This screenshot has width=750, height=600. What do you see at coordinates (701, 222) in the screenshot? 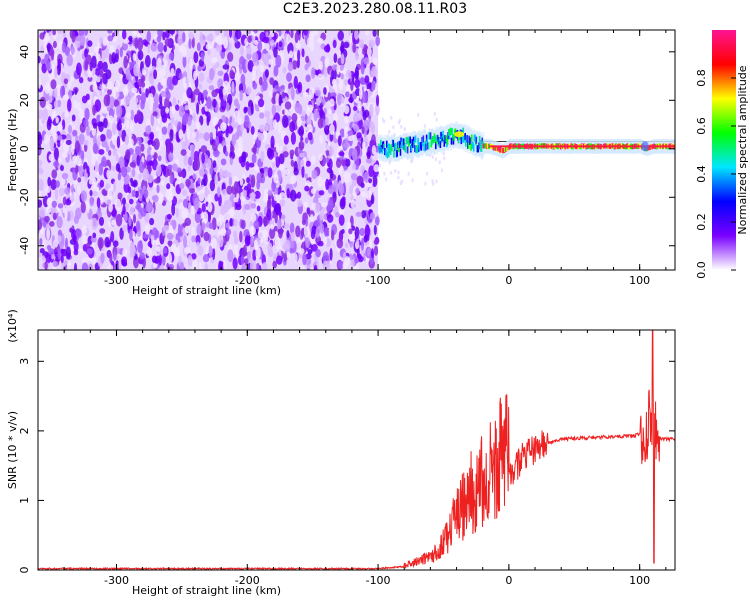
I see `colorbar-tick-label: 0.2` at bounding box center [701, 222].